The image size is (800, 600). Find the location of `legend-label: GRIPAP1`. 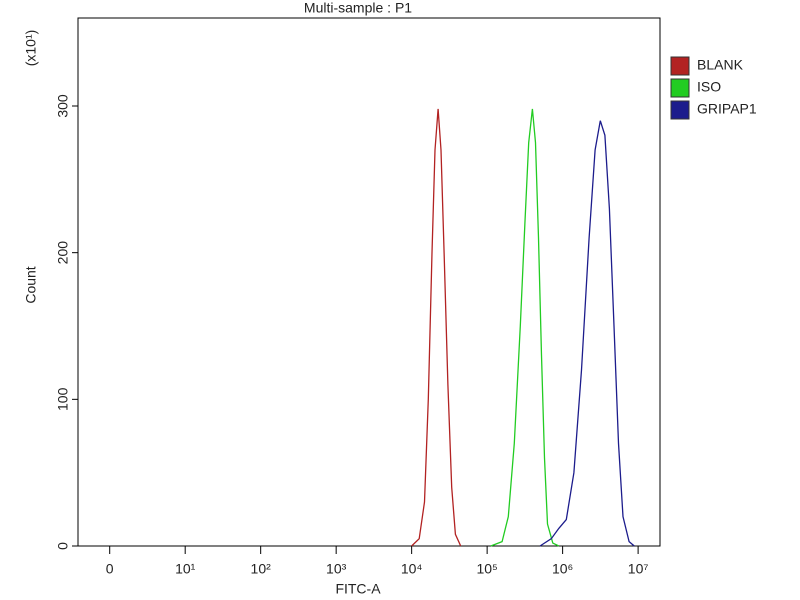

legend-label: GRIPAP1 is located at coordinates (727, 109).